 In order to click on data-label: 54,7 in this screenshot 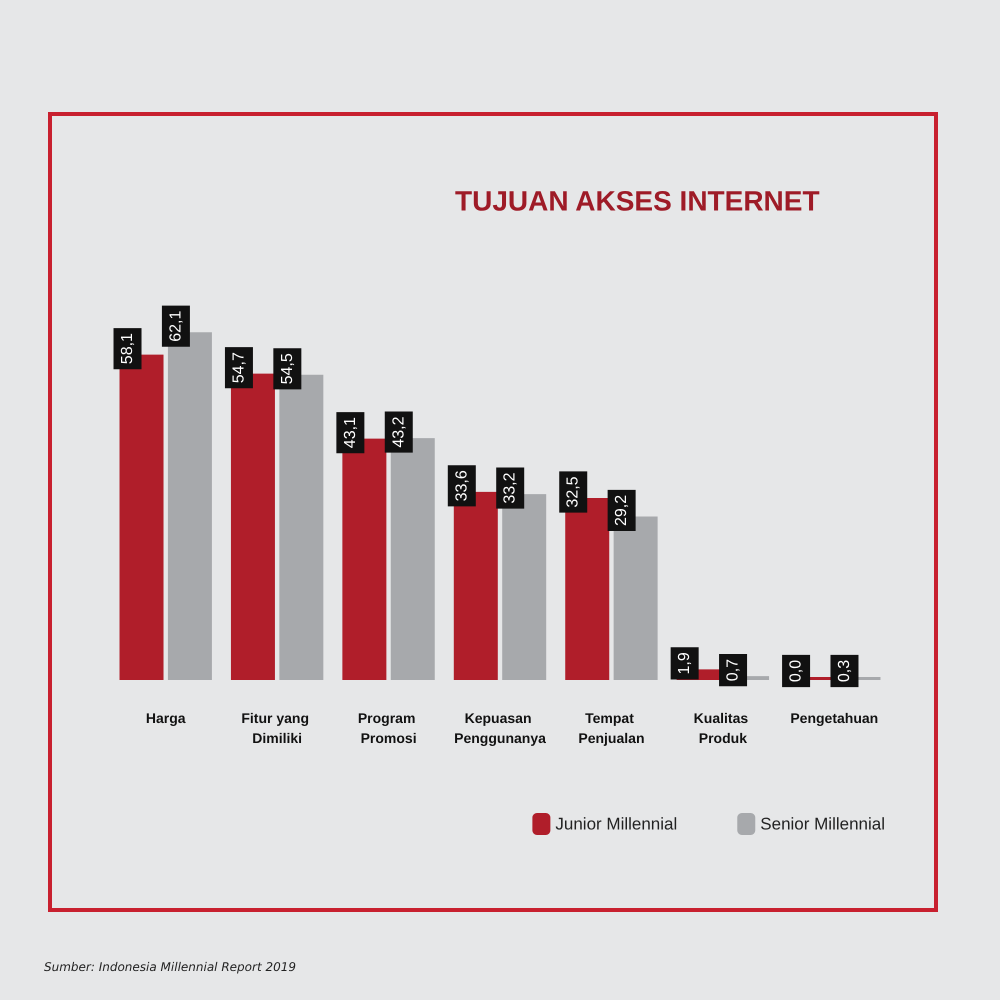, I will do `click(239, 368)`.